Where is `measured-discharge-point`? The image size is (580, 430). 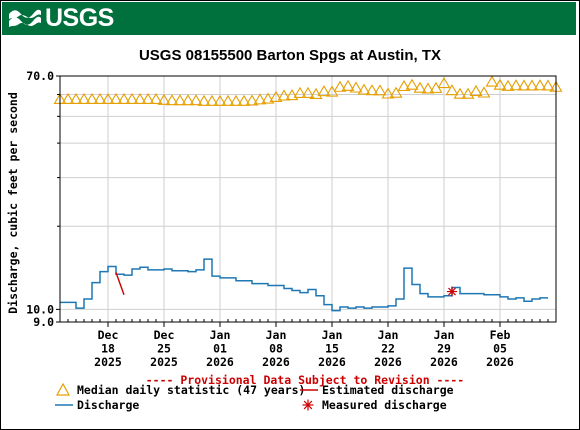 measured-discharge-point is located at coordinates (452, 291).